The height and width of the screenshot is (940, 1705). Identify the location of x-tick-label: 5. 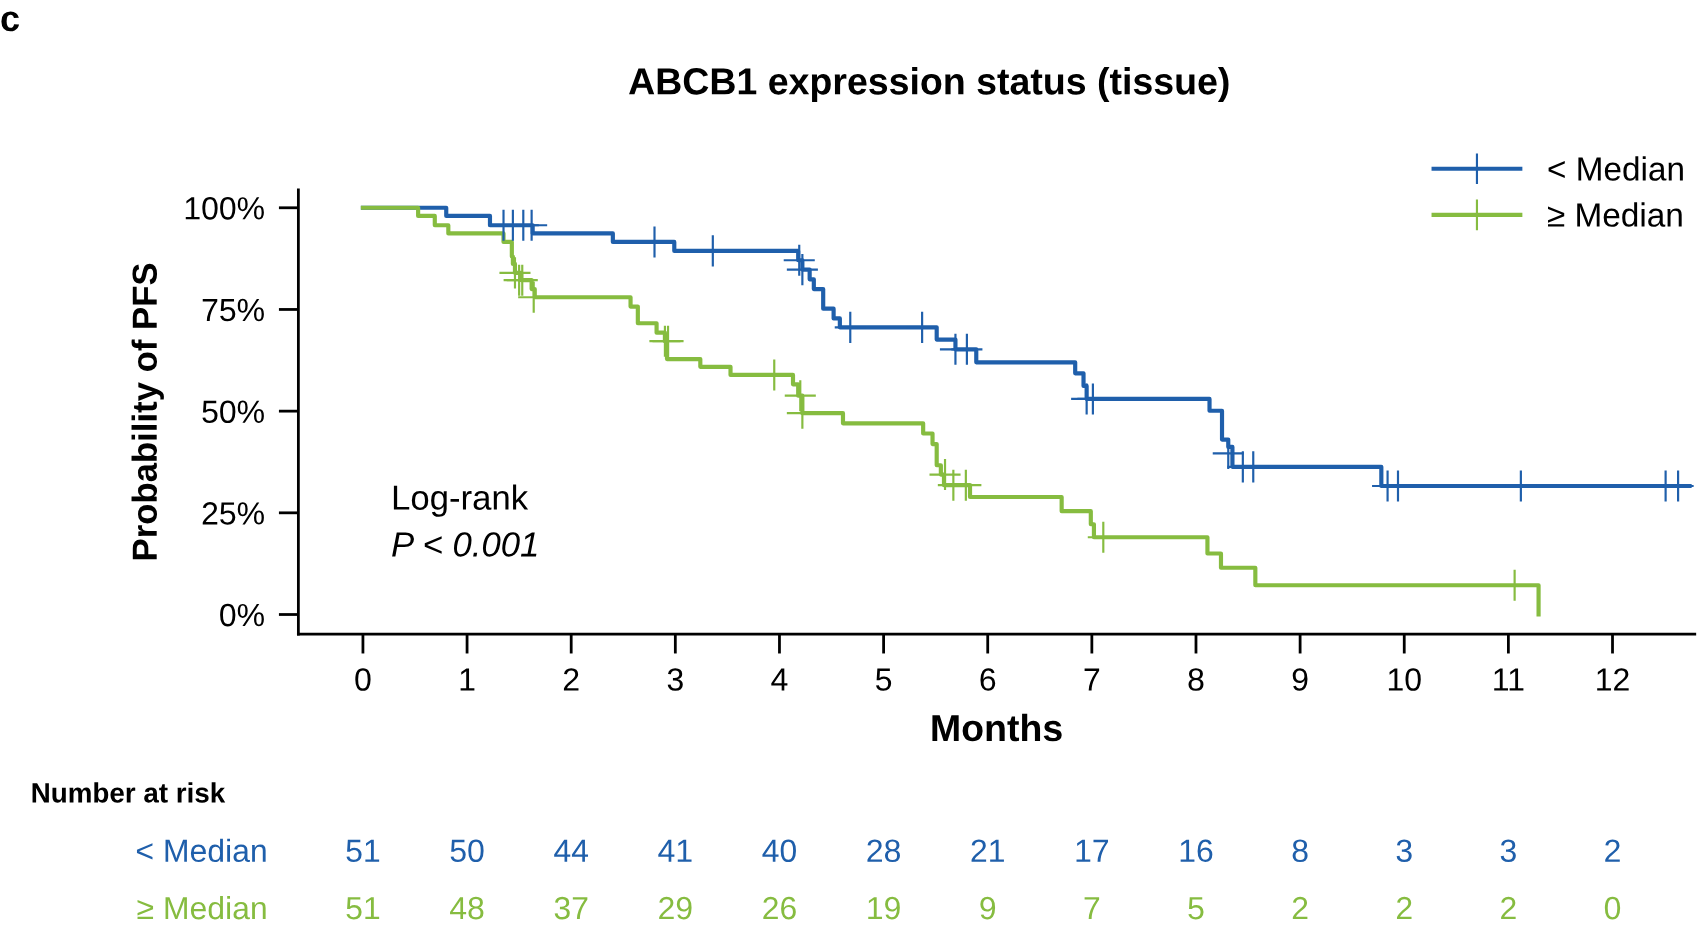
(883, 679).